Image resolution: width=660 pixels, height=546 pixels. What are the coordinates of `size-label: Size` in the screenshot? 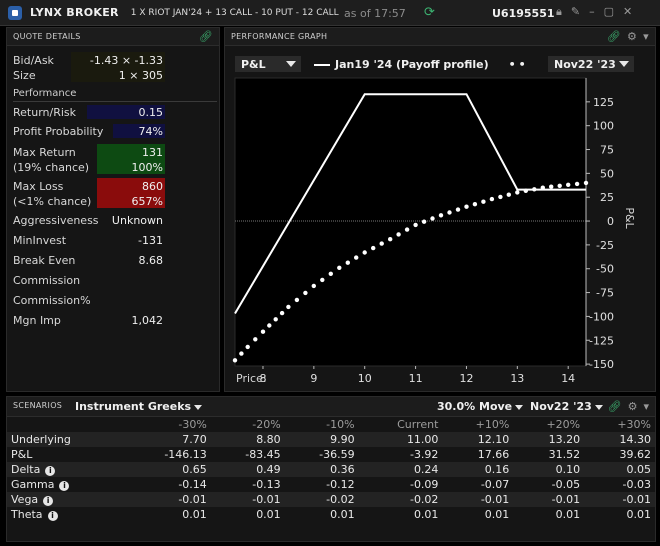 It's located at (24, 75).